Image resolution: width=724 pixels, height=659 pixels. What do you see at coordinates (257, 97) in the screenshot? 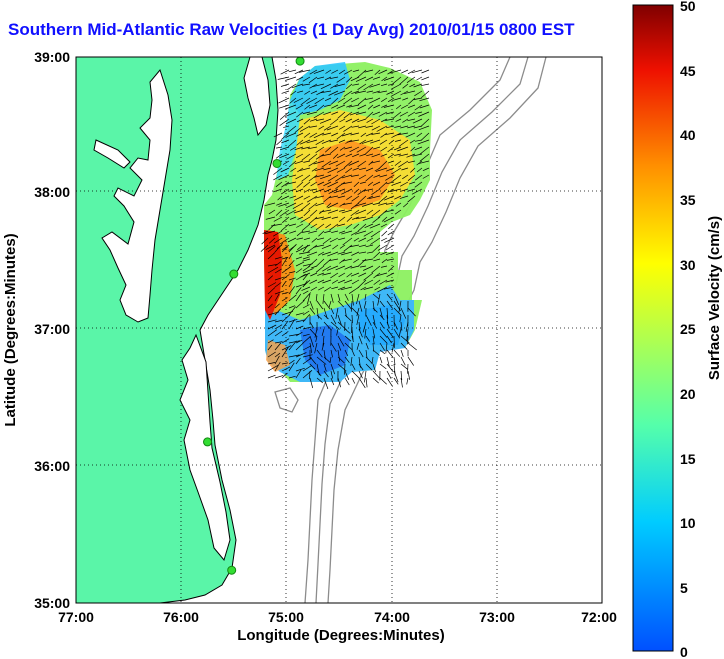
I see `delaware-bay` at bounding box center [257, 97].